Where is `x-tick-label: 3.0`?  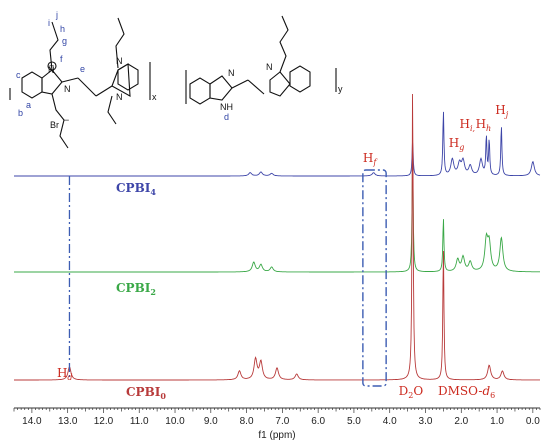
x-tick-label: 3.0 is located at coordinates (426, 421).